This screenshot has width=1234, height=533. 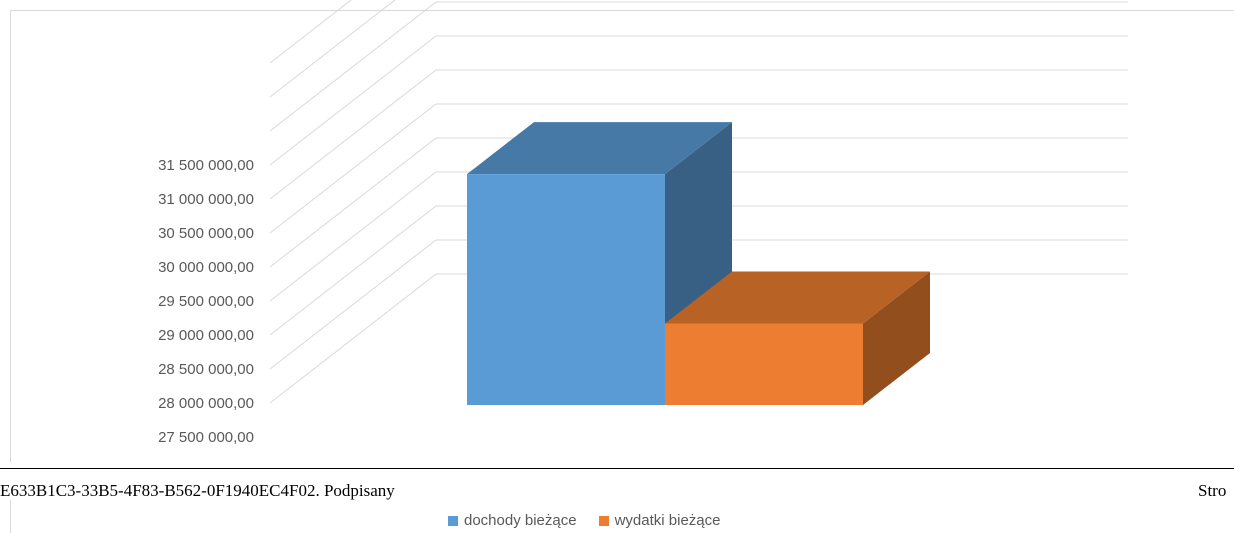 I want to click on legend-item-dochody: dochody bieżące, so click(x=512, y=520).